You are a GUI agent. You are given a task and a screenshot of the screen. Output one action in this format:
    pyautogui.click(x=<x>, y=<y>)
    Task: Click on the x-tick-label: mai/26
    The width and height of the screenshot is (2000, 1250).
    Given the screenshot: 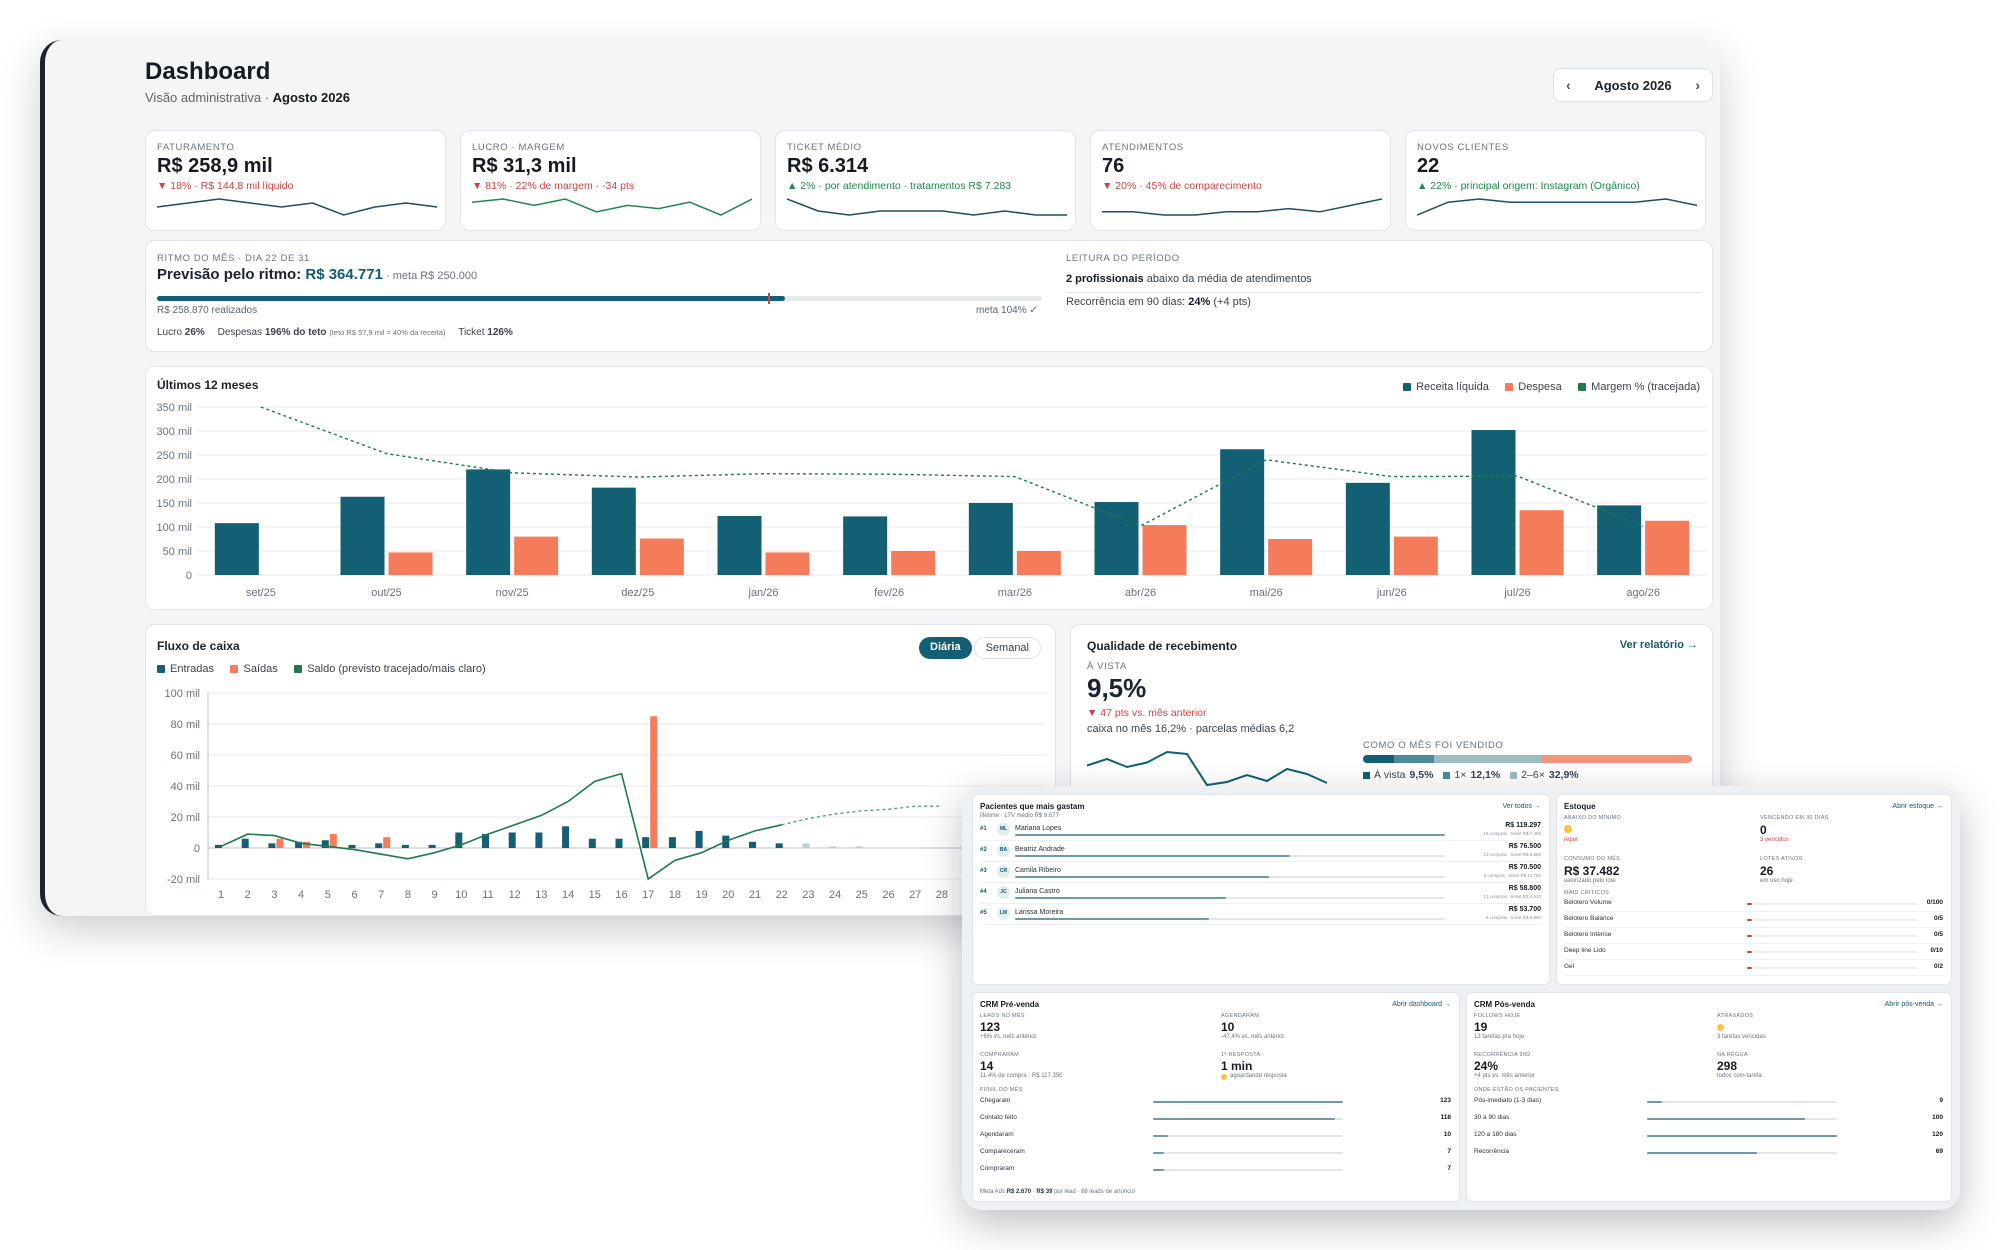 What is the action you would take?
    pyautogui.click(x=1266, y=593)
    